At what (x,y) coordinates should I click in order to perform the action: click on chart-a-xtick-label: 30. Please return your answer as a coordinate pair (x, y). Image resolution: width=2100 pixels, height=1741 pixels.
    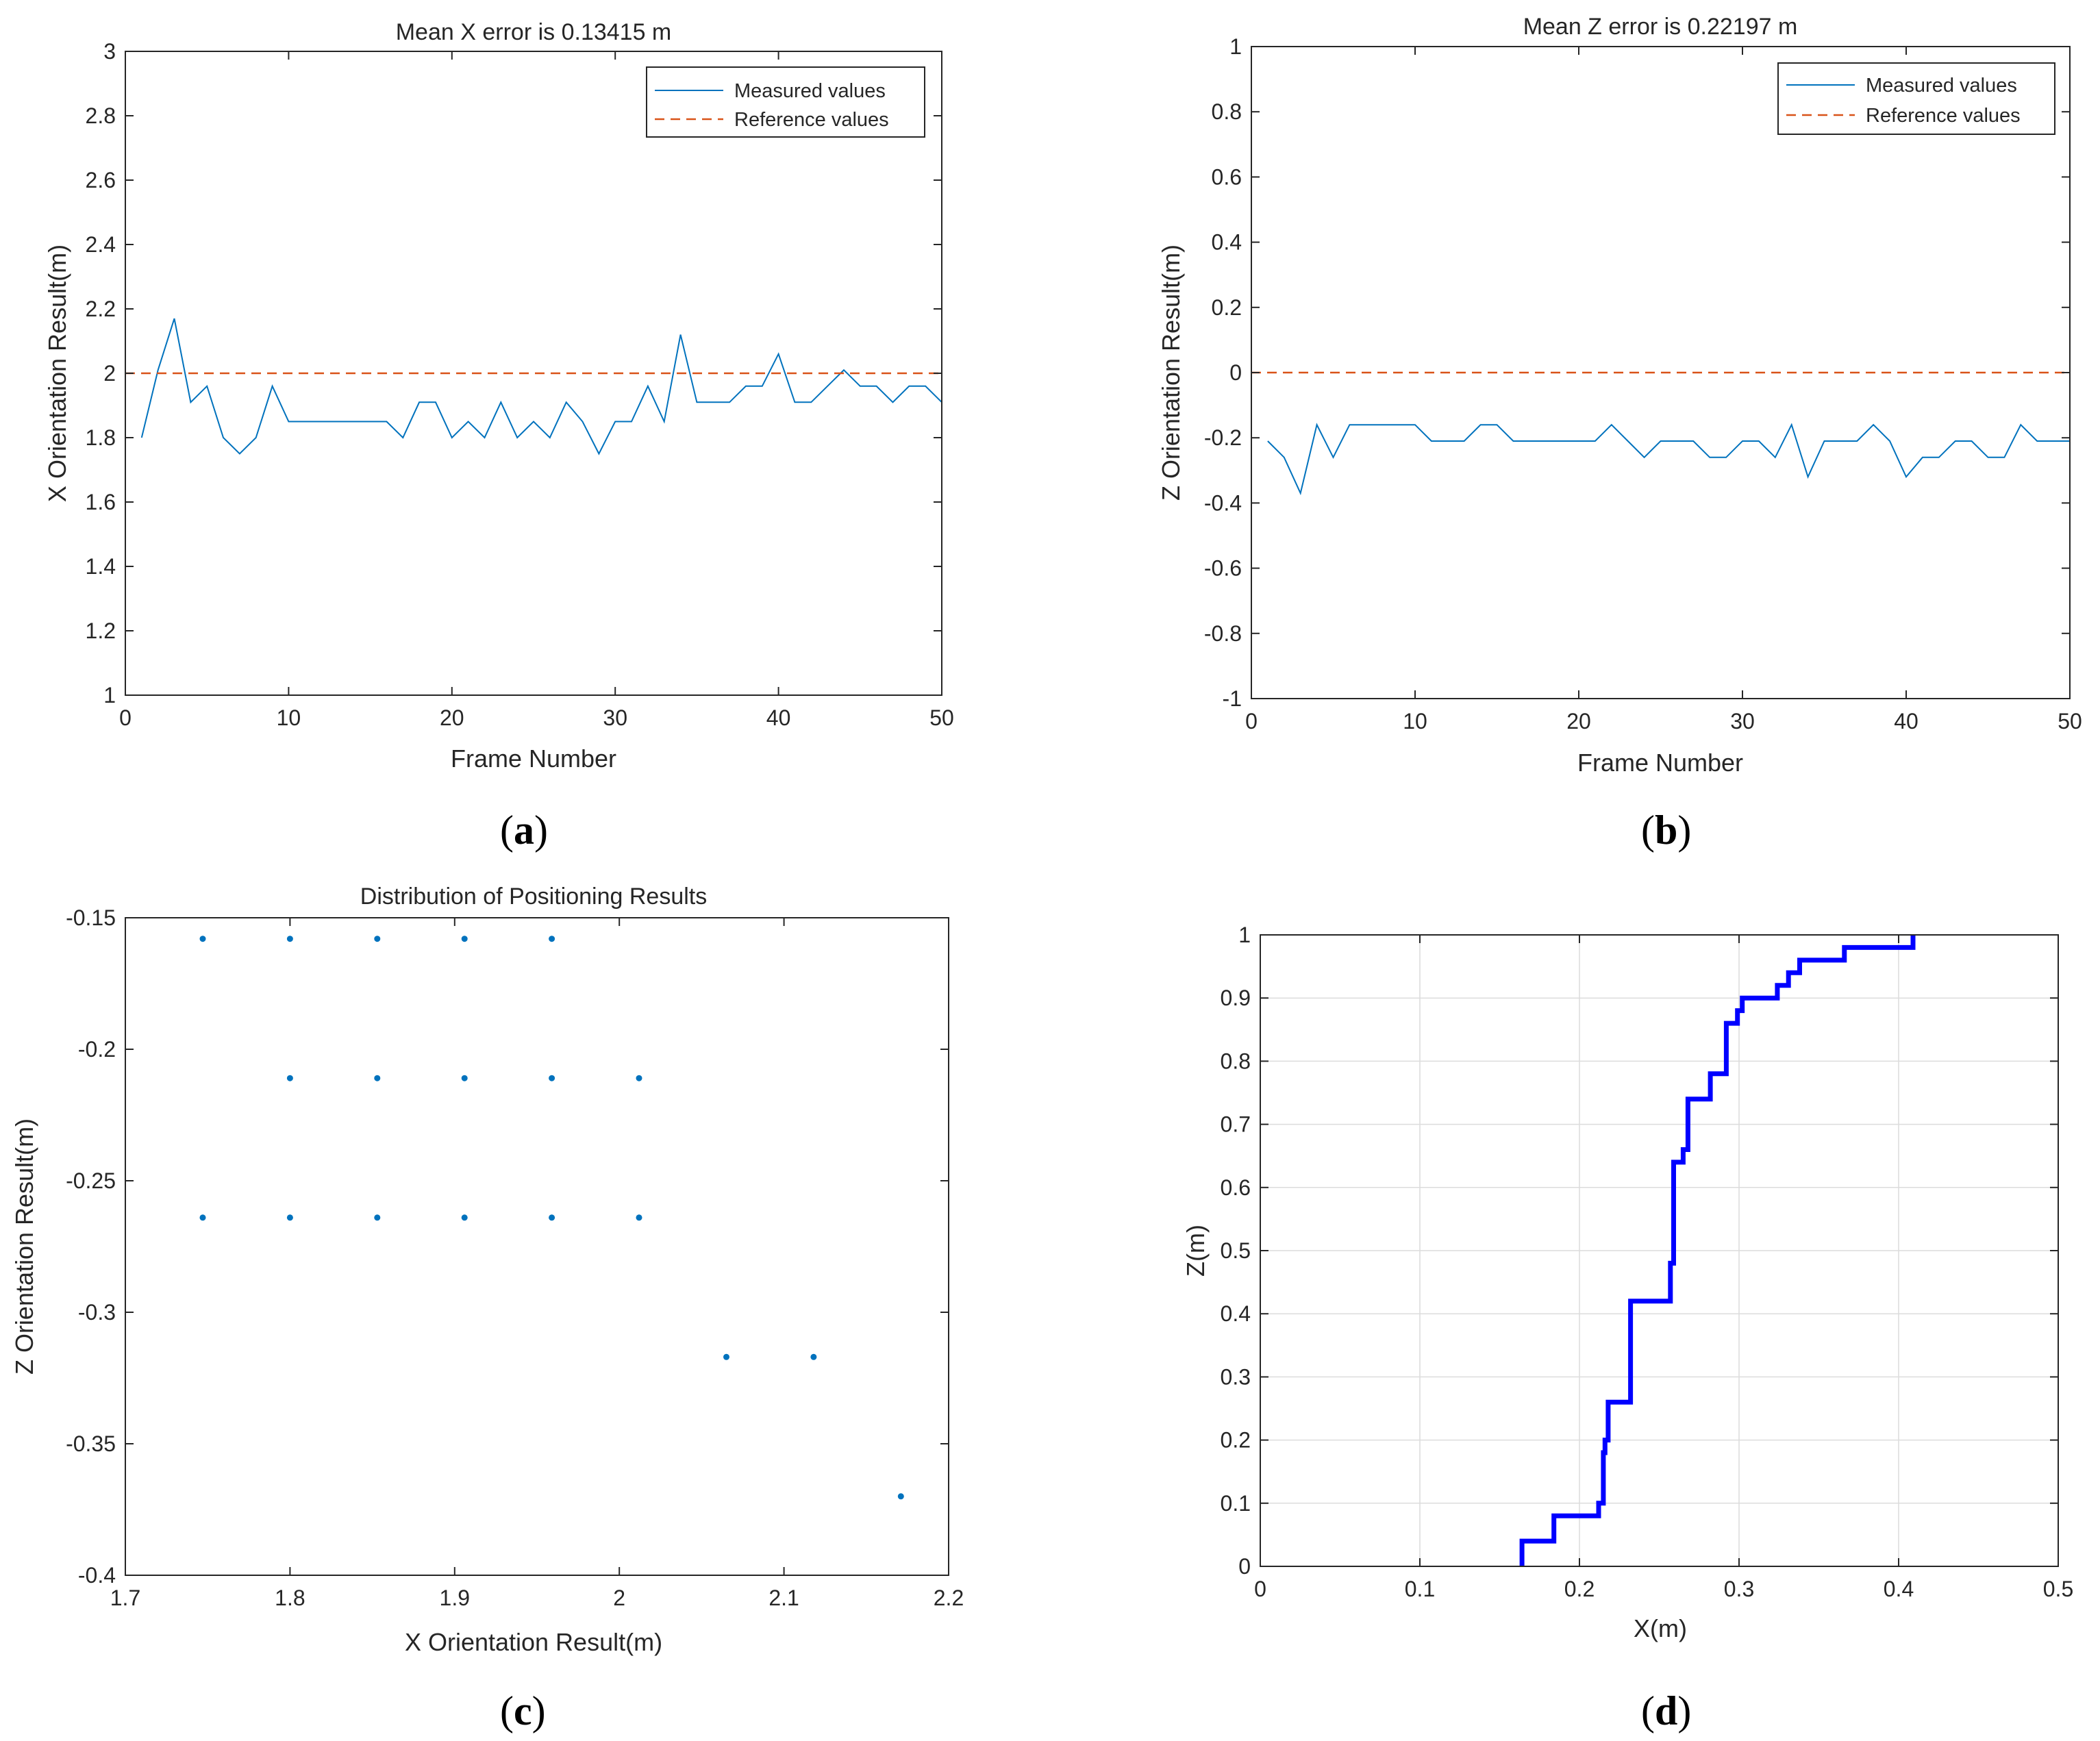
    Looking at the image, I should click on (615, 718).